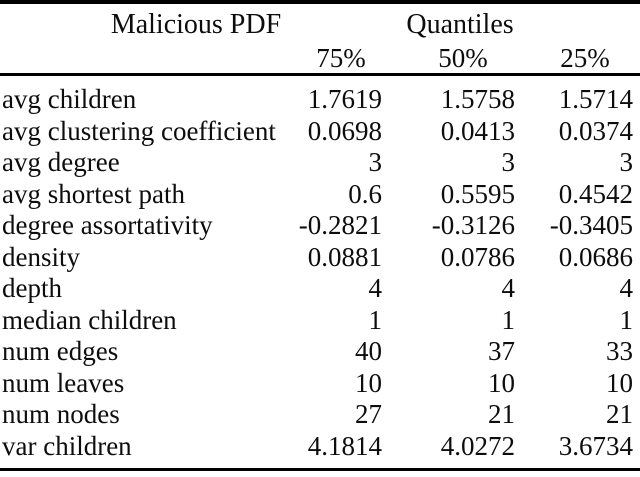 The image size is (640, 477). What do you see at coordinates (61, 162) in the screenshot?
I see `row-label: avg degree` at bounding box center [61, 162].